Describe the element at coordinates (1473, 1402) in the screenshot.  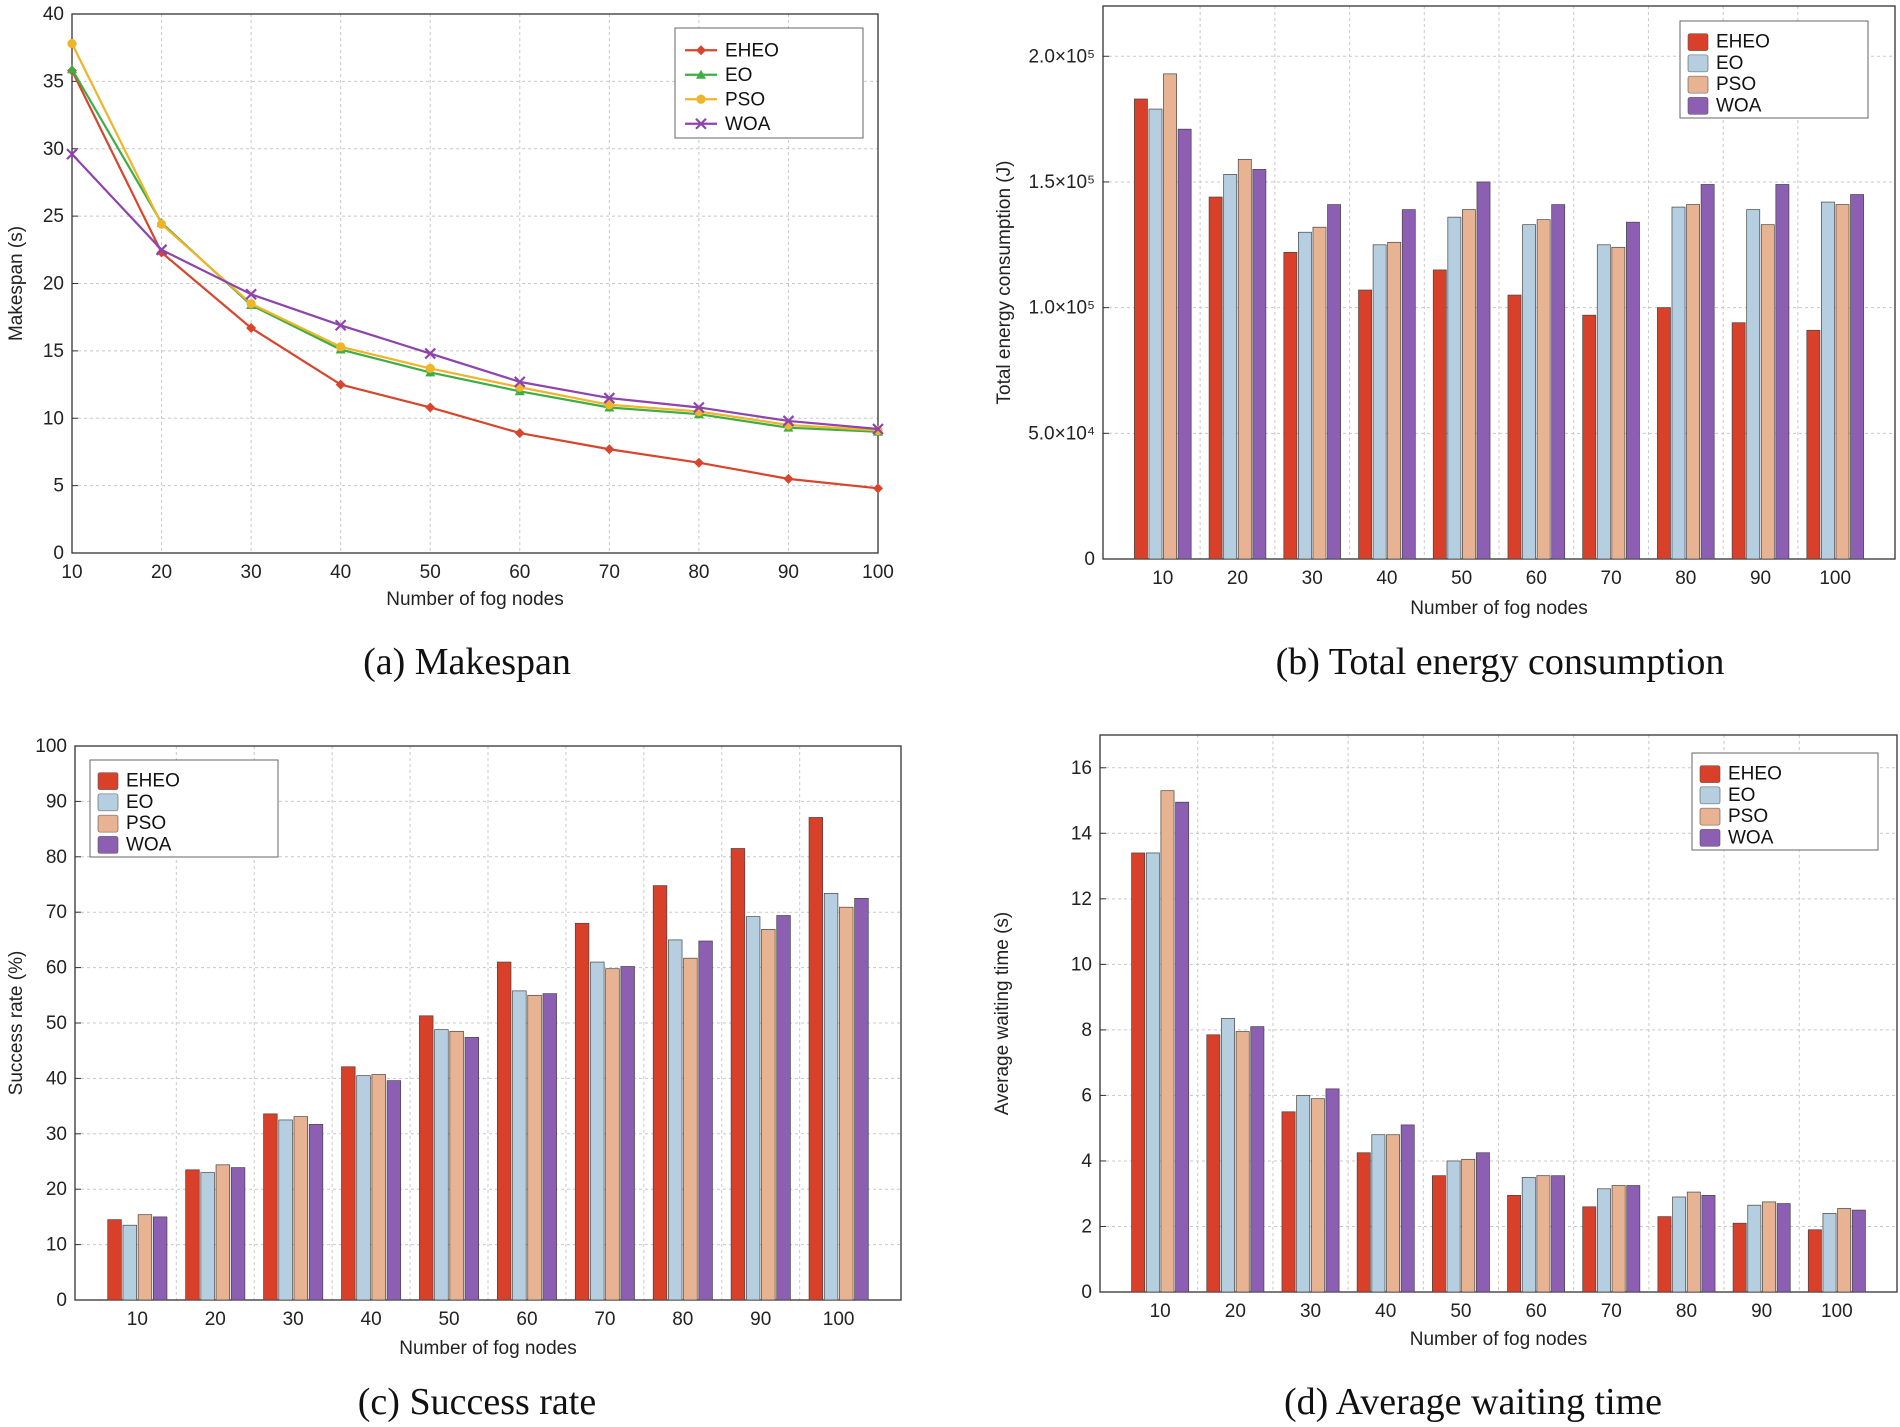
I see `figure-caption: (d) Average waiting time` at that location.